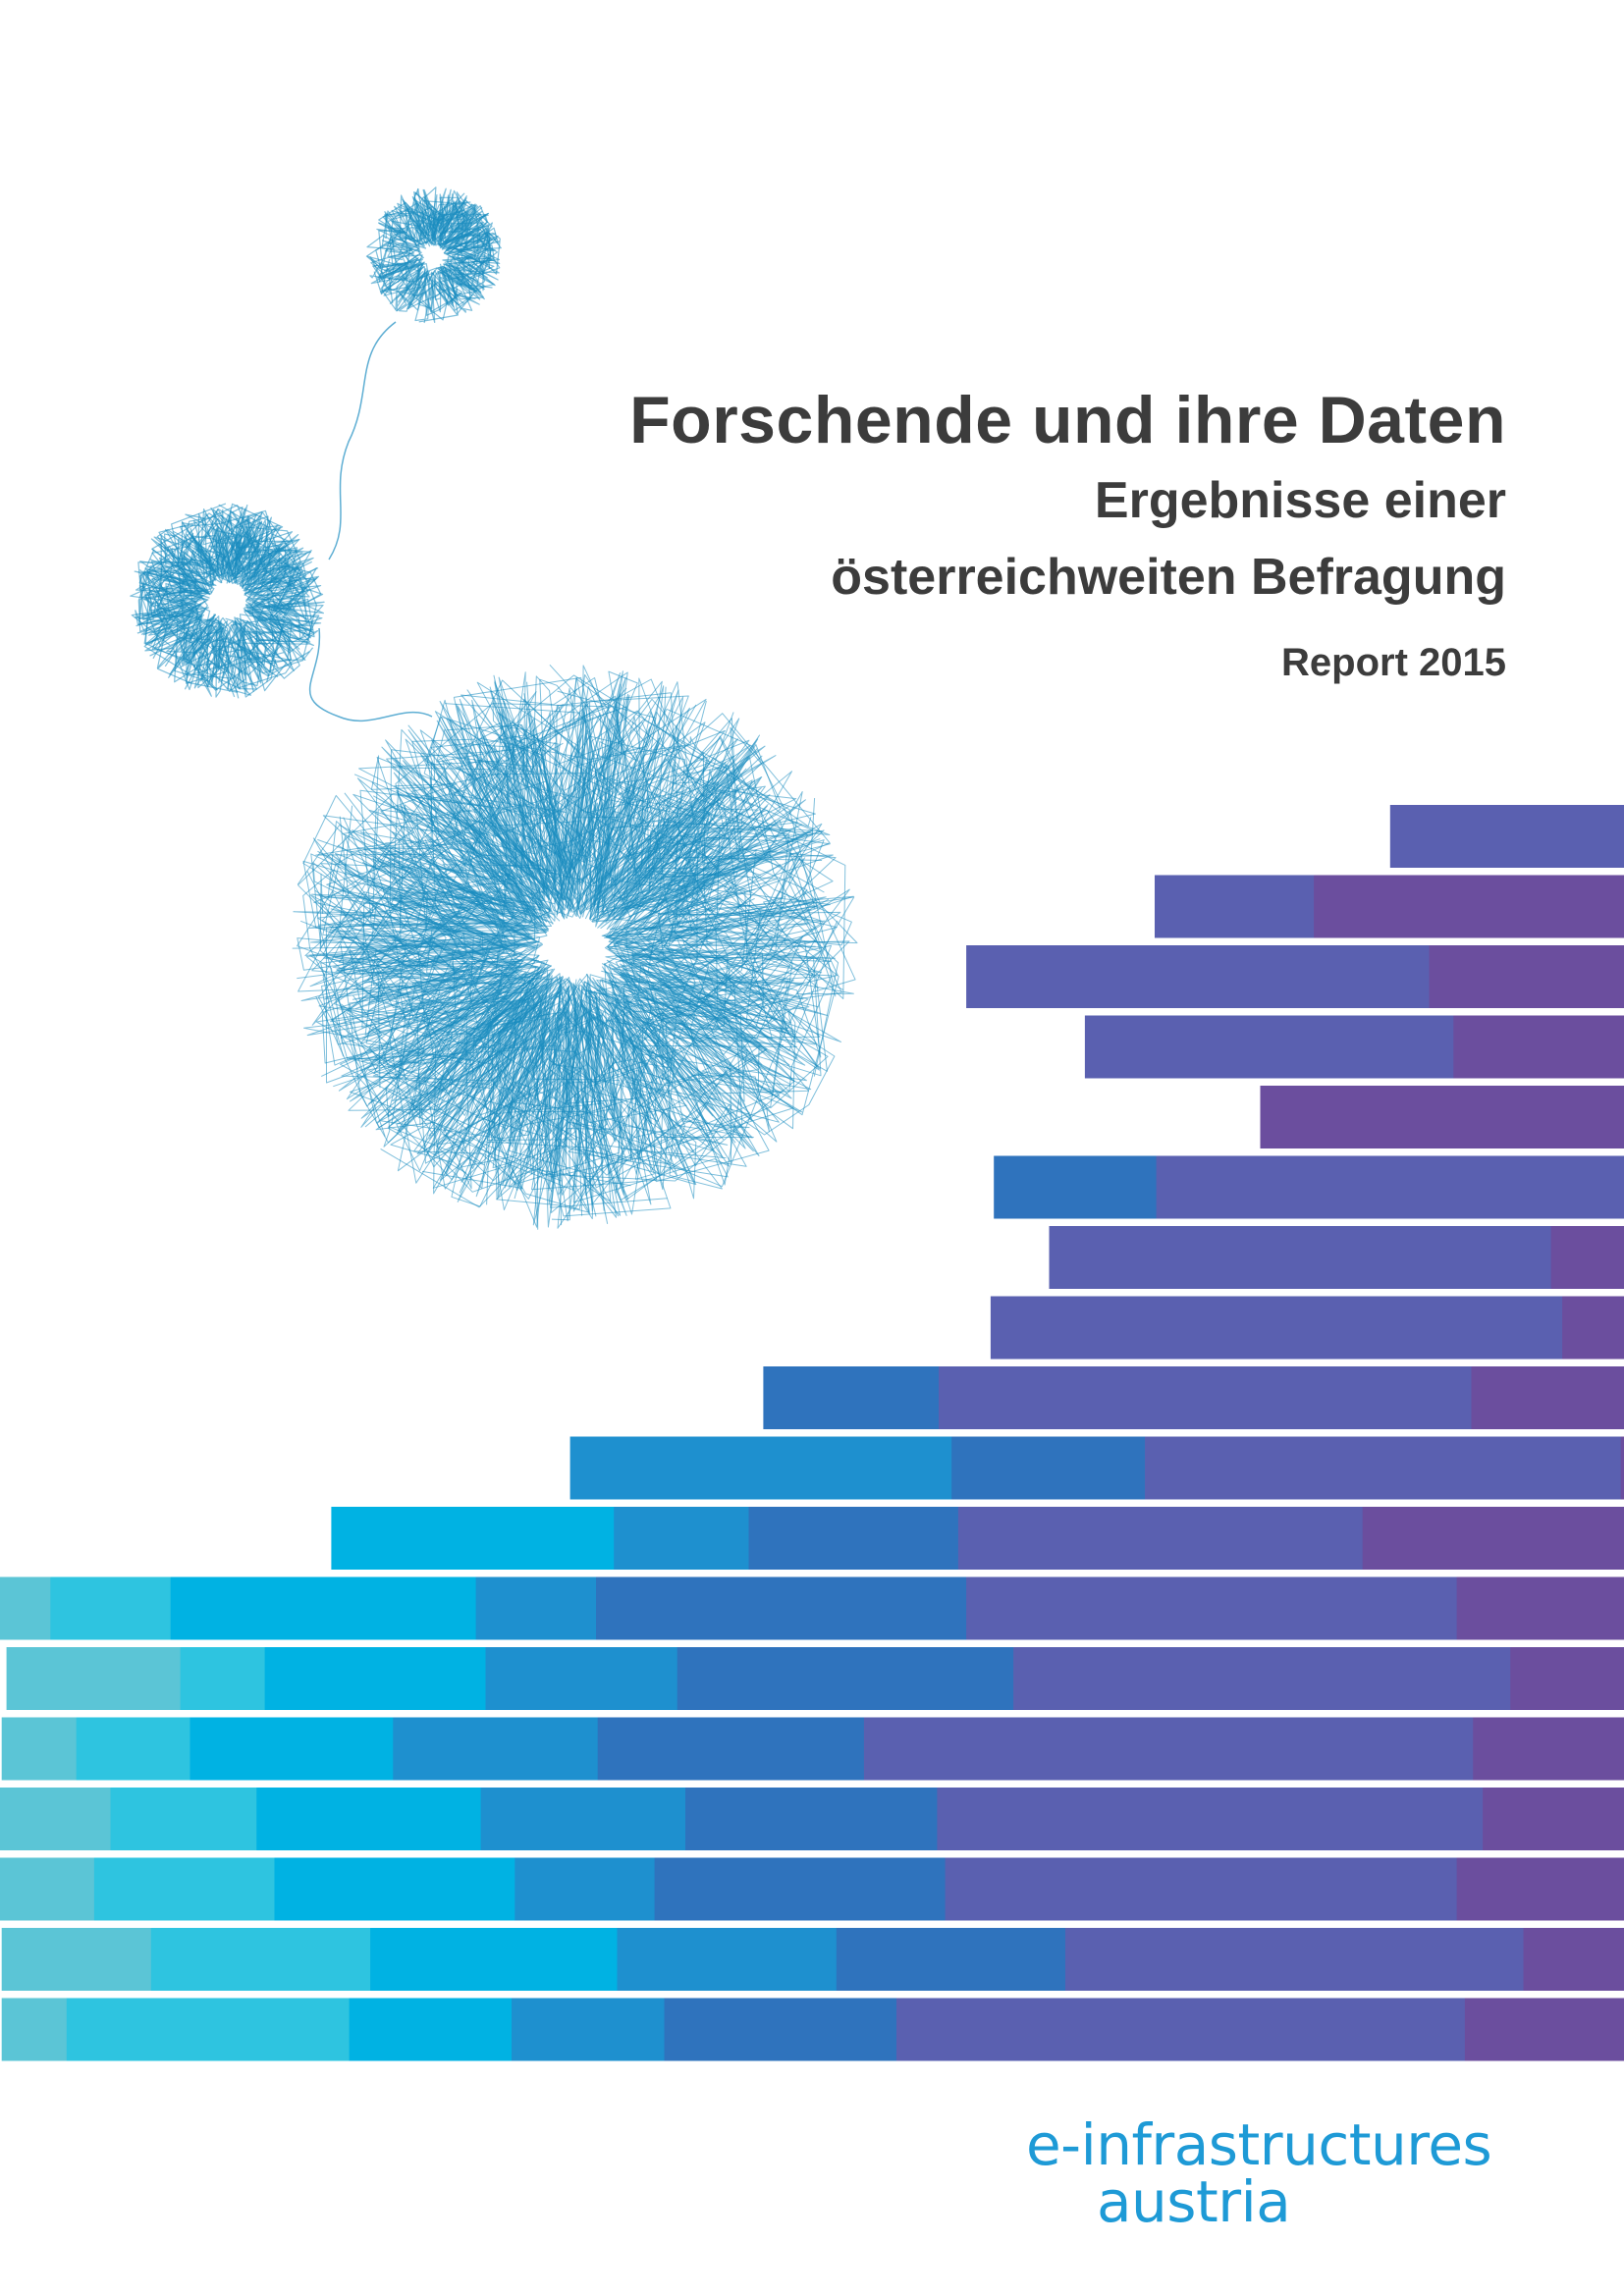 This screenshot has width=1624, height=2296. Describe the element at coordinates (183, 1819) in the screenshot. I see `bar-segment-row-15-s2` at that location.